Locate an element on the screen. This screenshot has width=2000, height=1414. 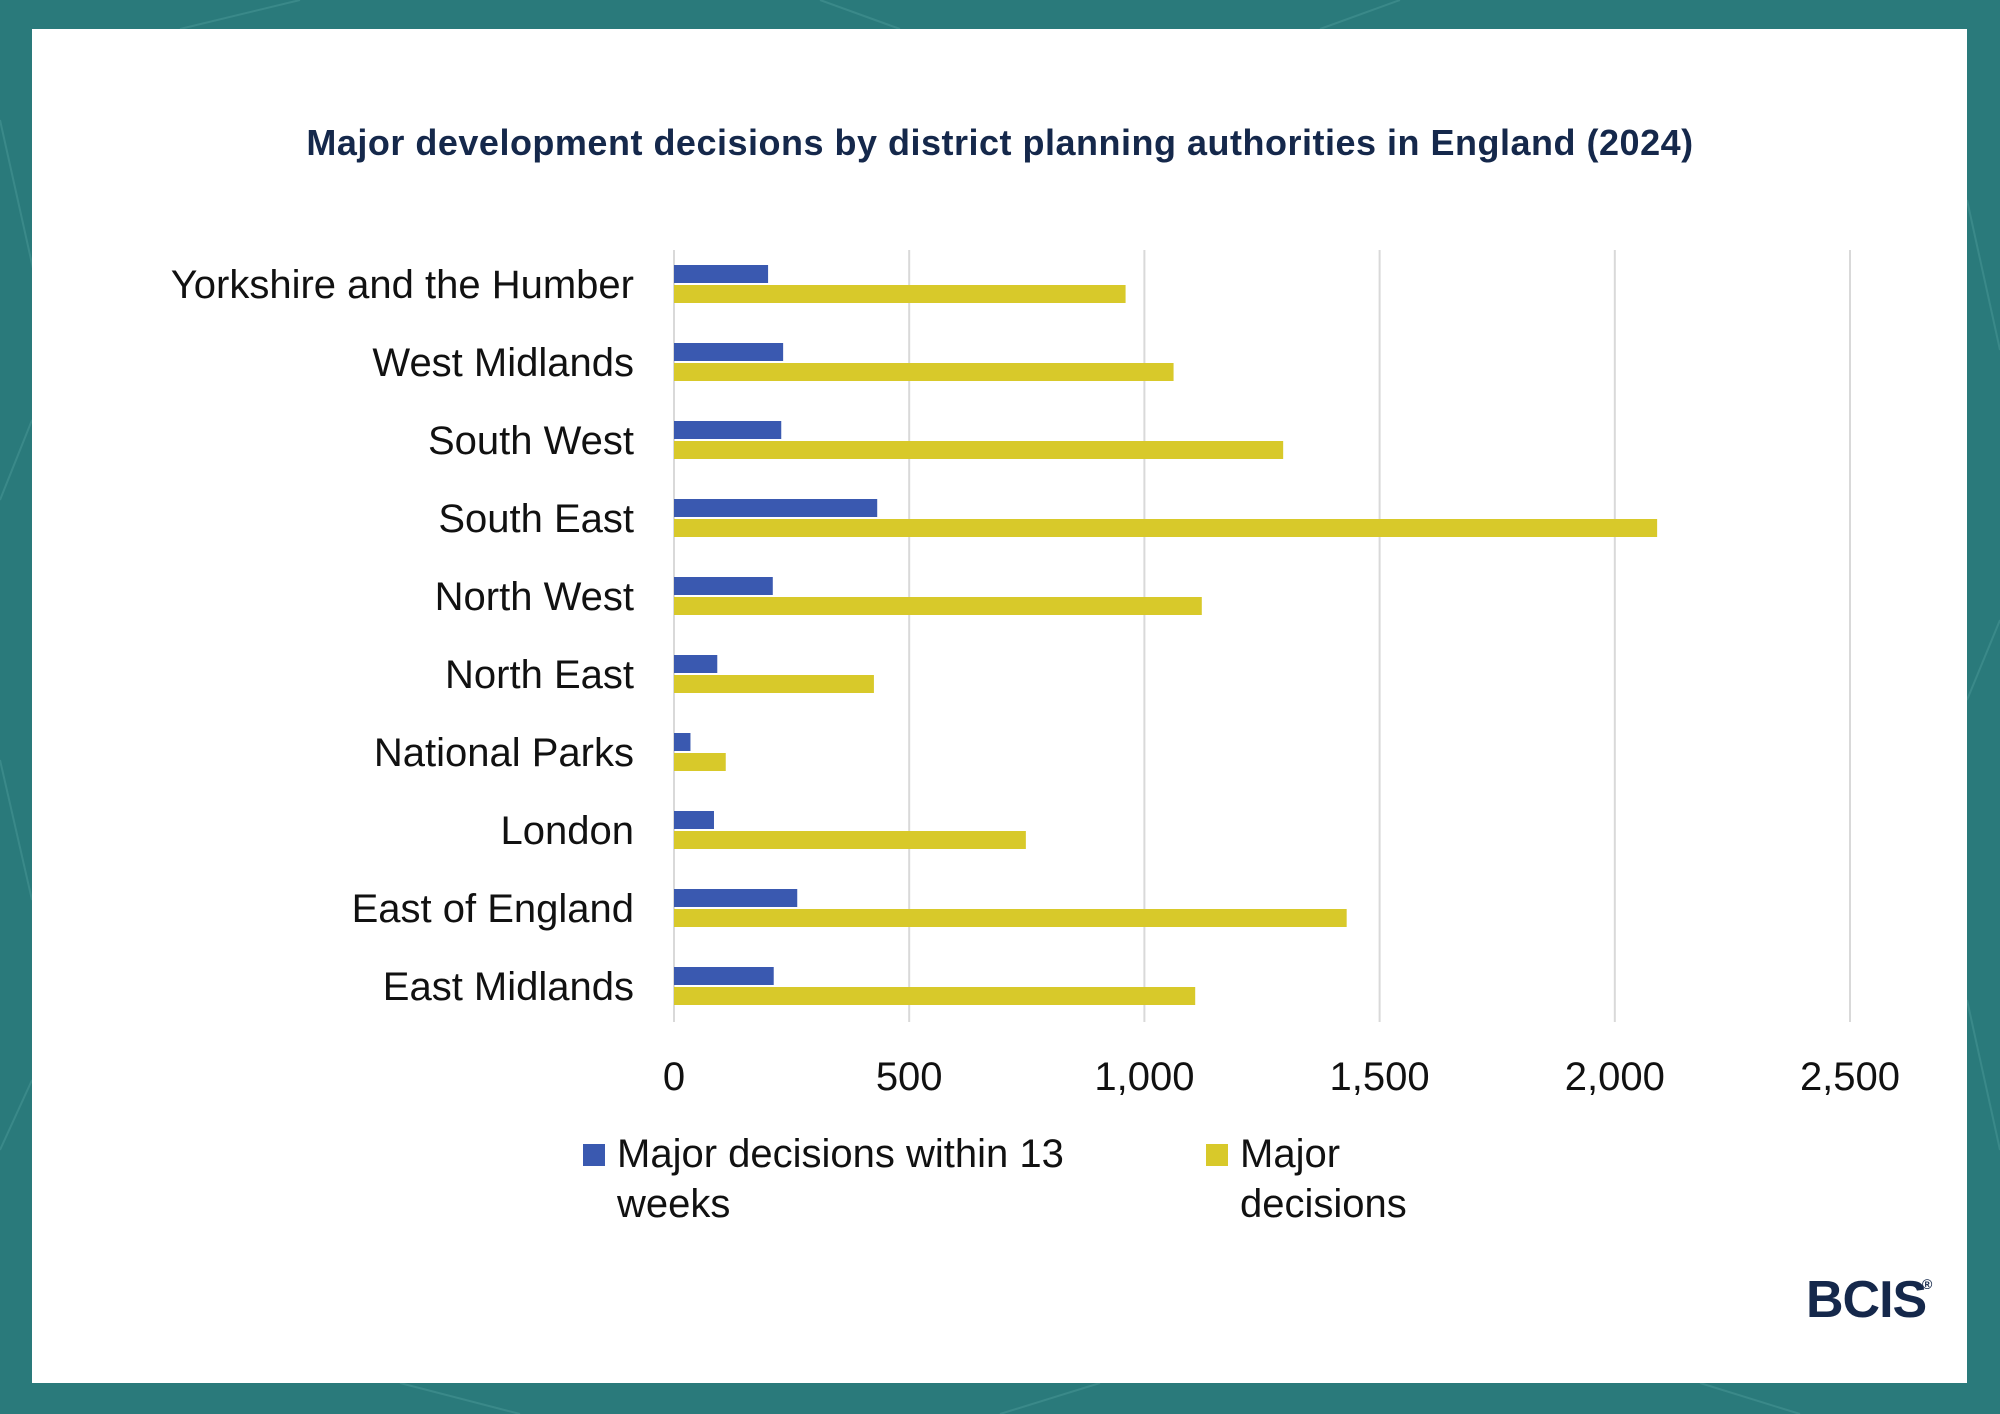
x-tick-label-4: 2,000 is located at coordinates (1615, 1077).